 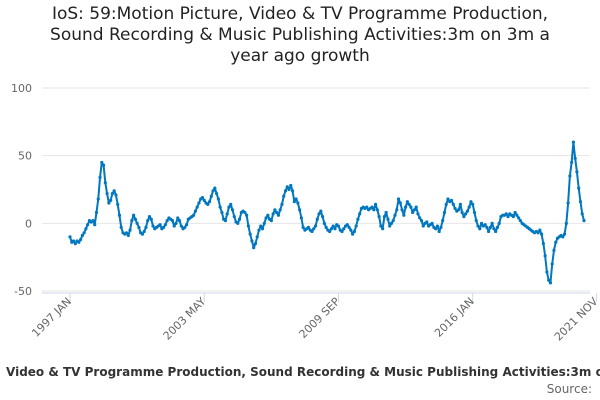 I want to click on x-tick-label-1: 2003 MAY, so click(x=185, y=319).